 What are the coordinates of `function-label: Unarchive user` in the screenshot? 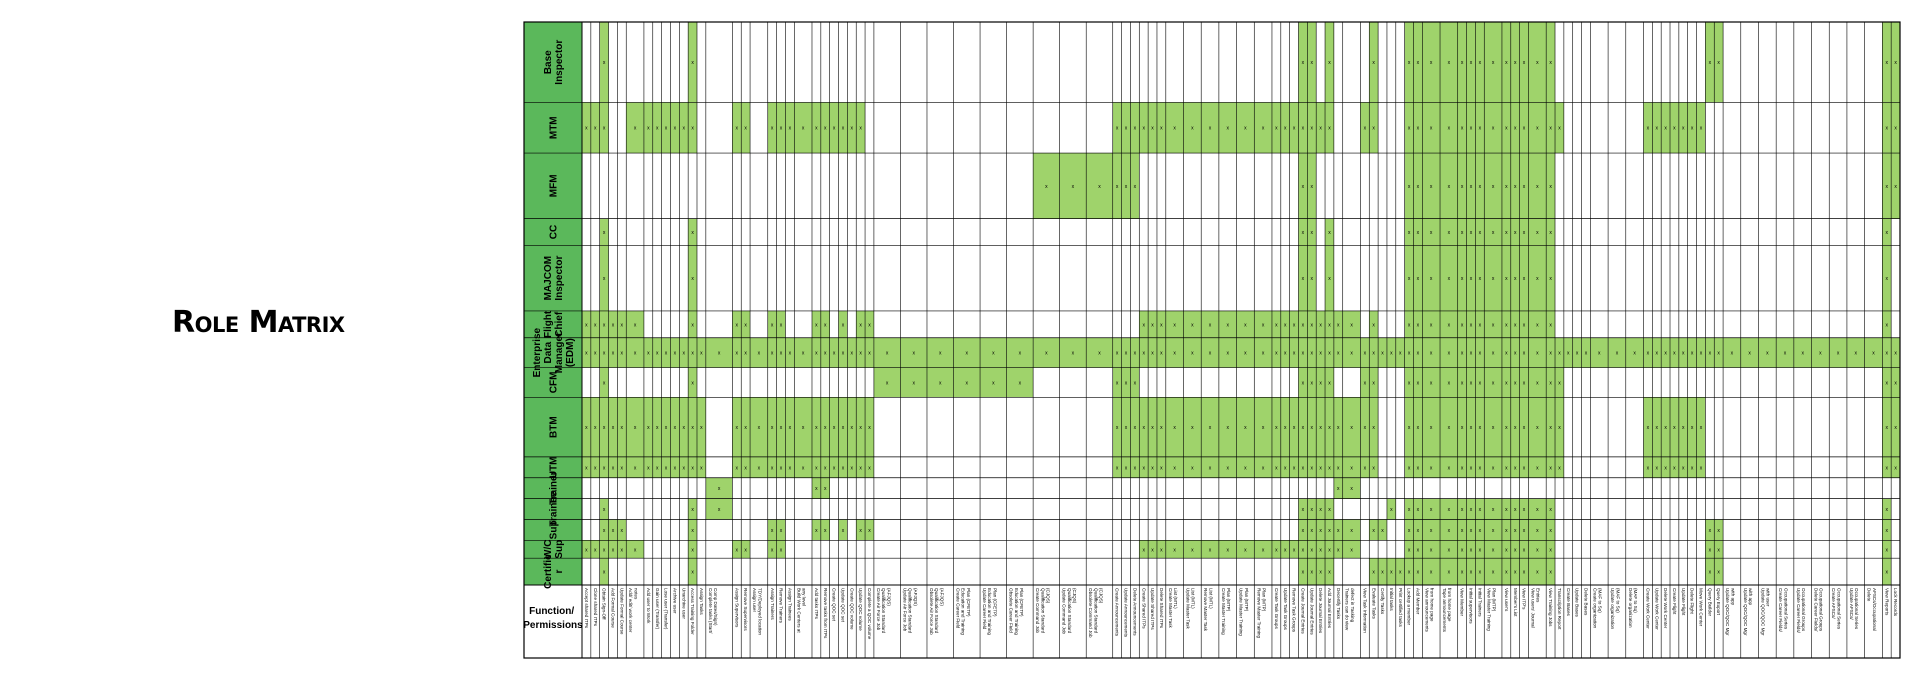 It's located at (683, 603).